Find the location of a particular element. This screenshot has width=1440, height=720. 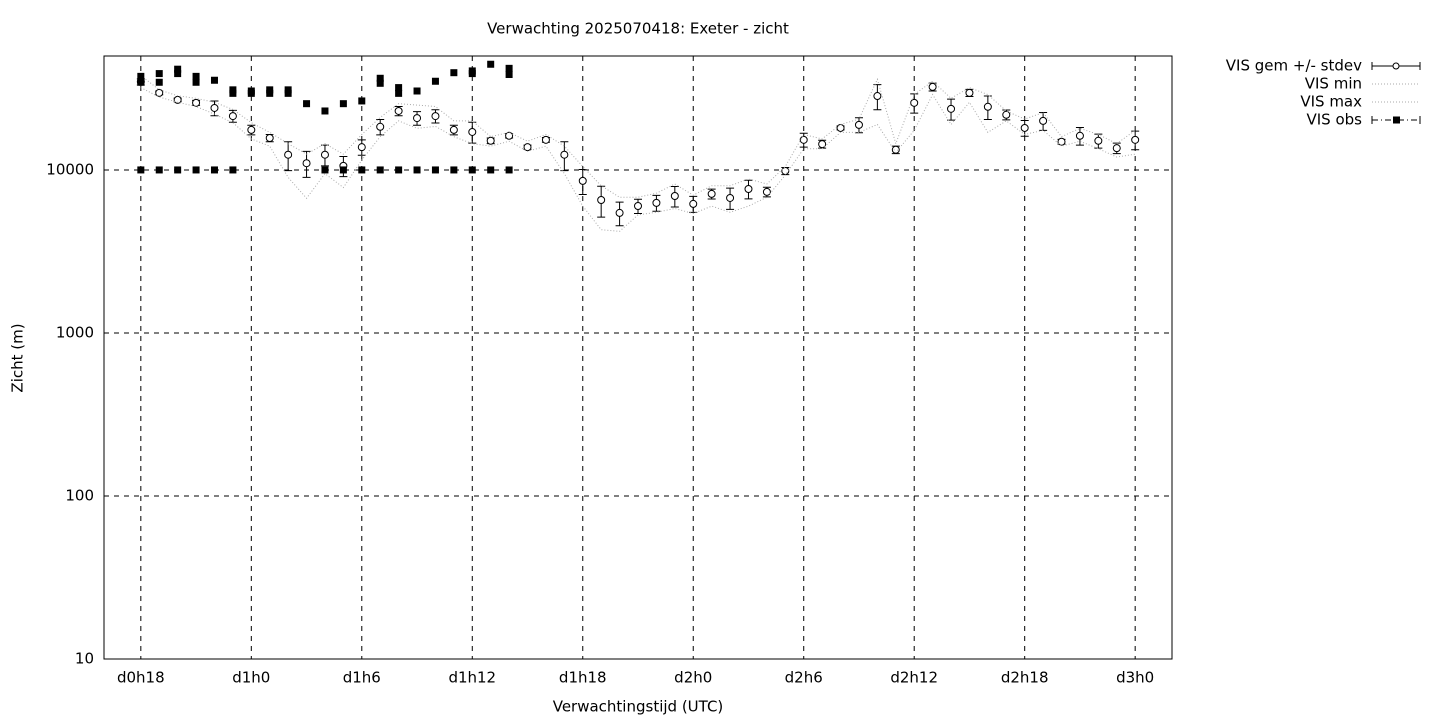

legend-label: VIS max is located at coordinates (1331, 102).